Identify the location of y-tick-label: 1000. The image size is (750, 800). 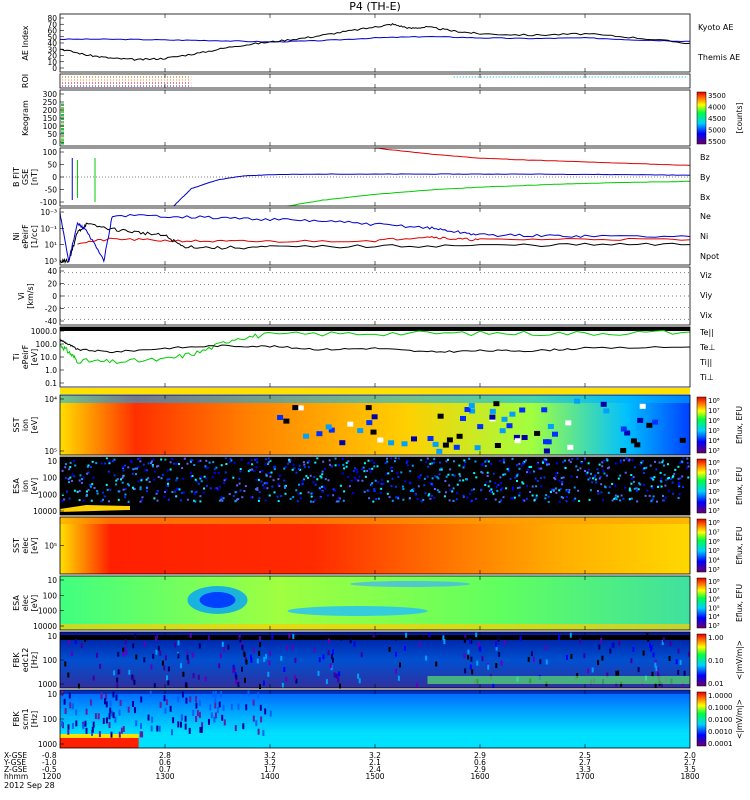
(47, 611).